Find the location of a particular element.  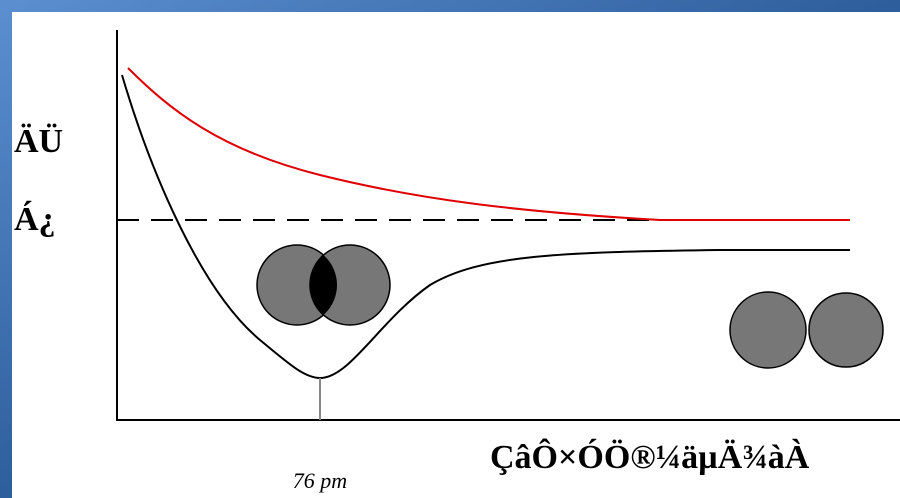

y-axis-label: ÄÜ is located at coordinates (38, 141).